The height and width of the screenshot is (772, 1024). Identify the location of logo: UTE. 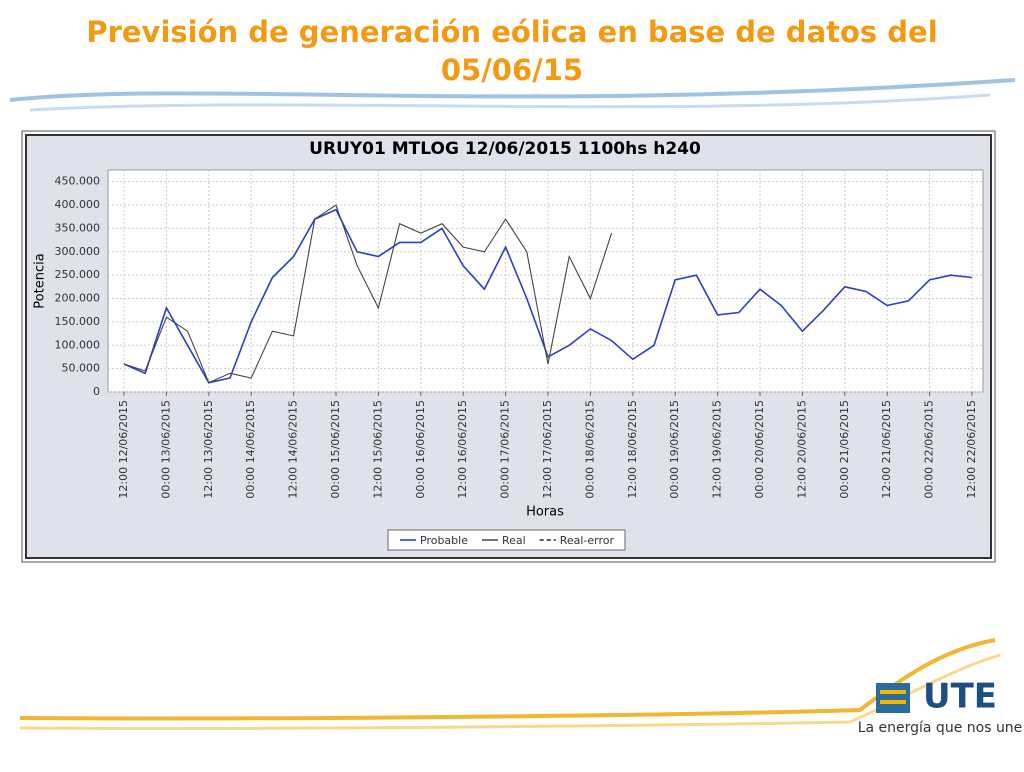
(960, 697).